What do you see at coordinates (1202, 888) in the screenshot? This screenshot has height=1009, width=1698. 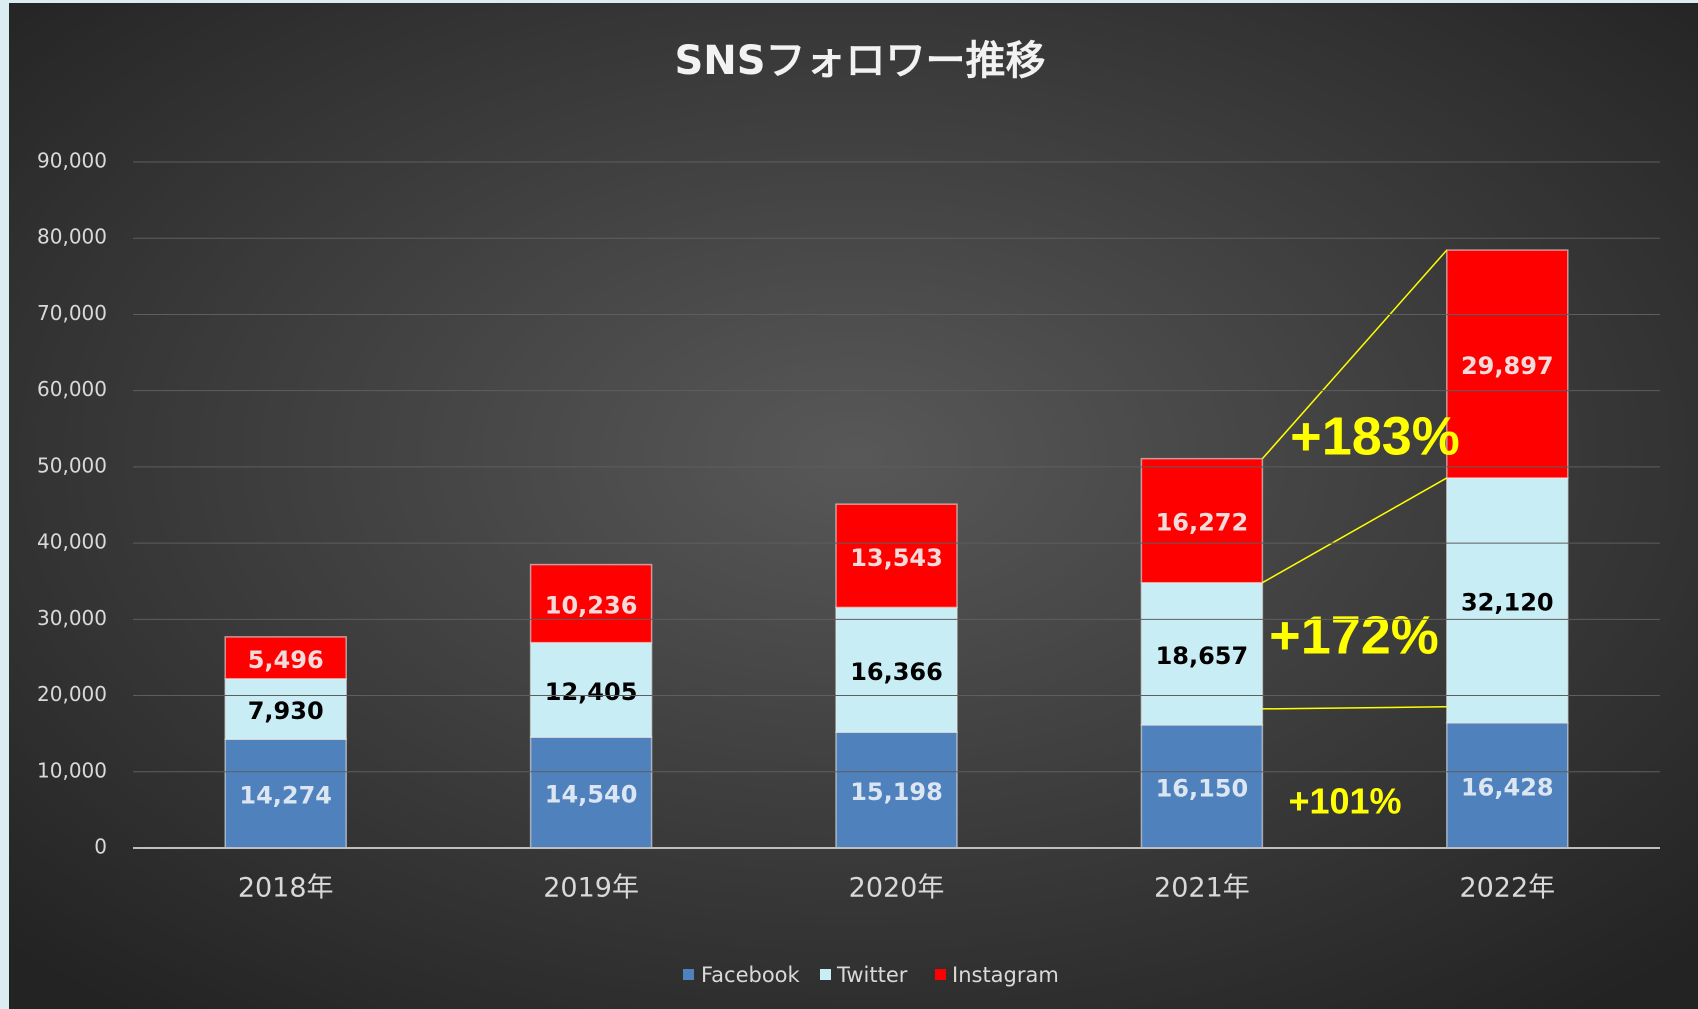 I see `x-tick-label: 2021年` at bounding box center [1202, 888].